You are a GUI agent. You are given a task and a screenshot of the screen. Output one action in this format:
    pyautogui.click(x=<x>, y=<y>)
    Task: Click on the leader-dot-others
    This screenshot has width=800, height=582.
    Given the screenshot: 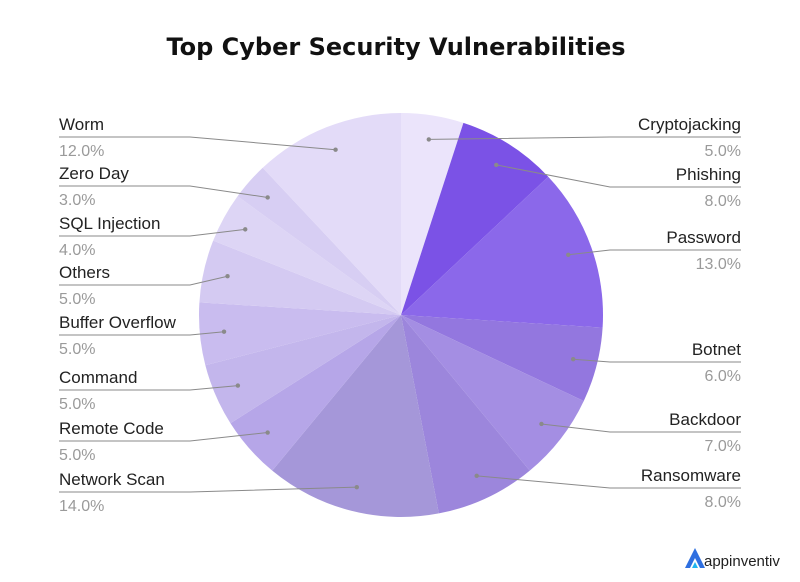 What is the action you would take?
    pyautogui.click(x=227, y=276)
    